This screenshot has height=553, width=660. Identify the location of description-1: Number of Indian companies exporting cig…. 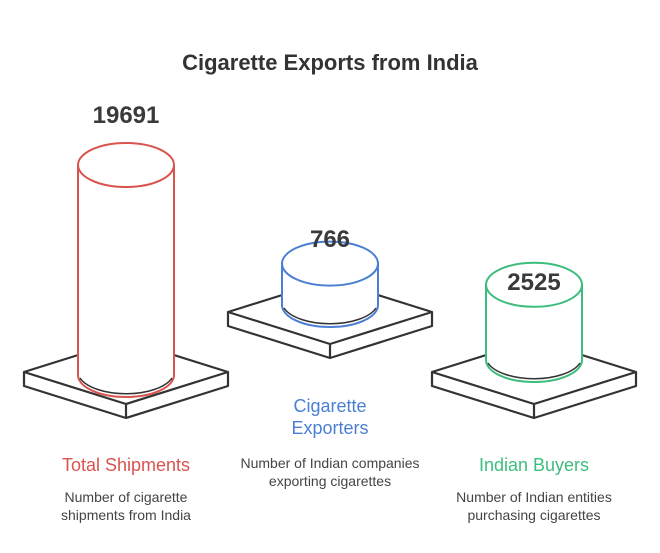
(330, 472).